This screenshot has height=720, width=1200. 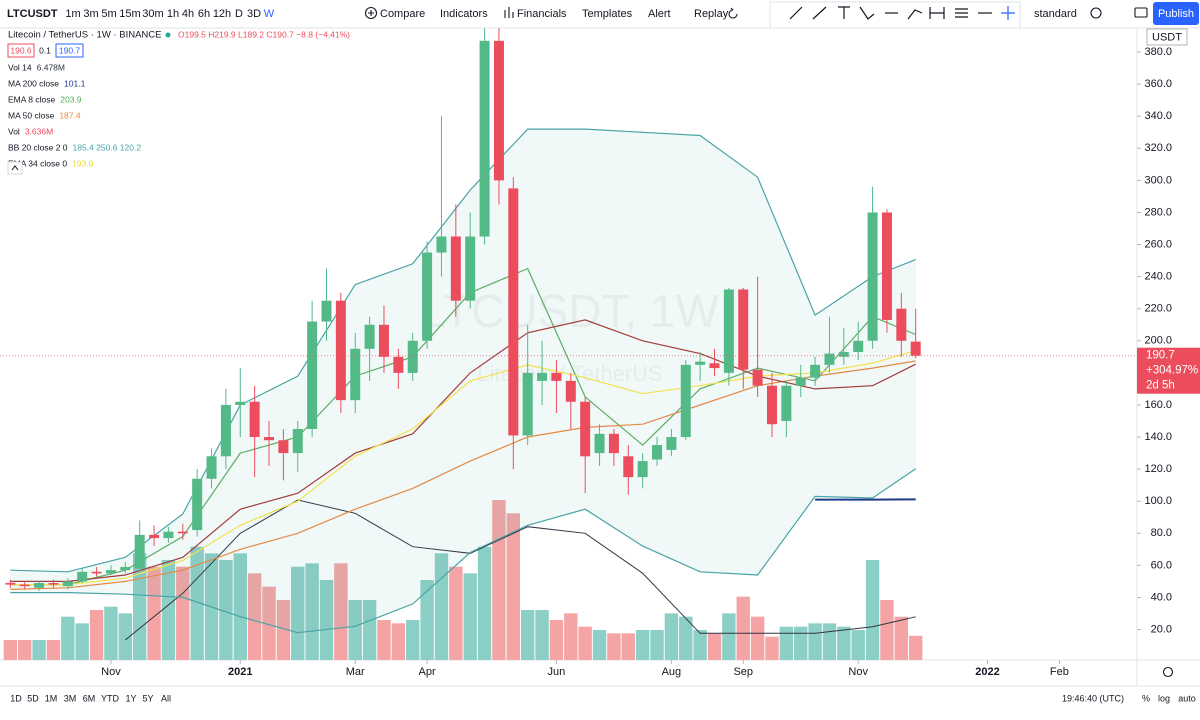 What do you see at coordinates (1167, 37) in the screenshot?
I see `currency-box` at bounding box center [1167, 37].